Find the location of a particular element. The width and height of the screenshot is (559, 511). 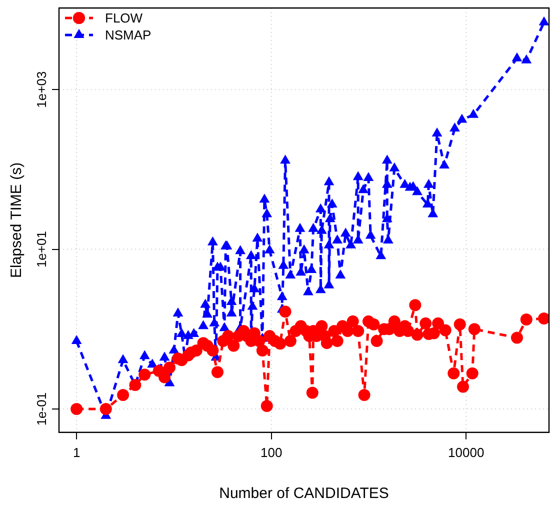

x-tick-label: 100 is located at coordinates (271, 452).